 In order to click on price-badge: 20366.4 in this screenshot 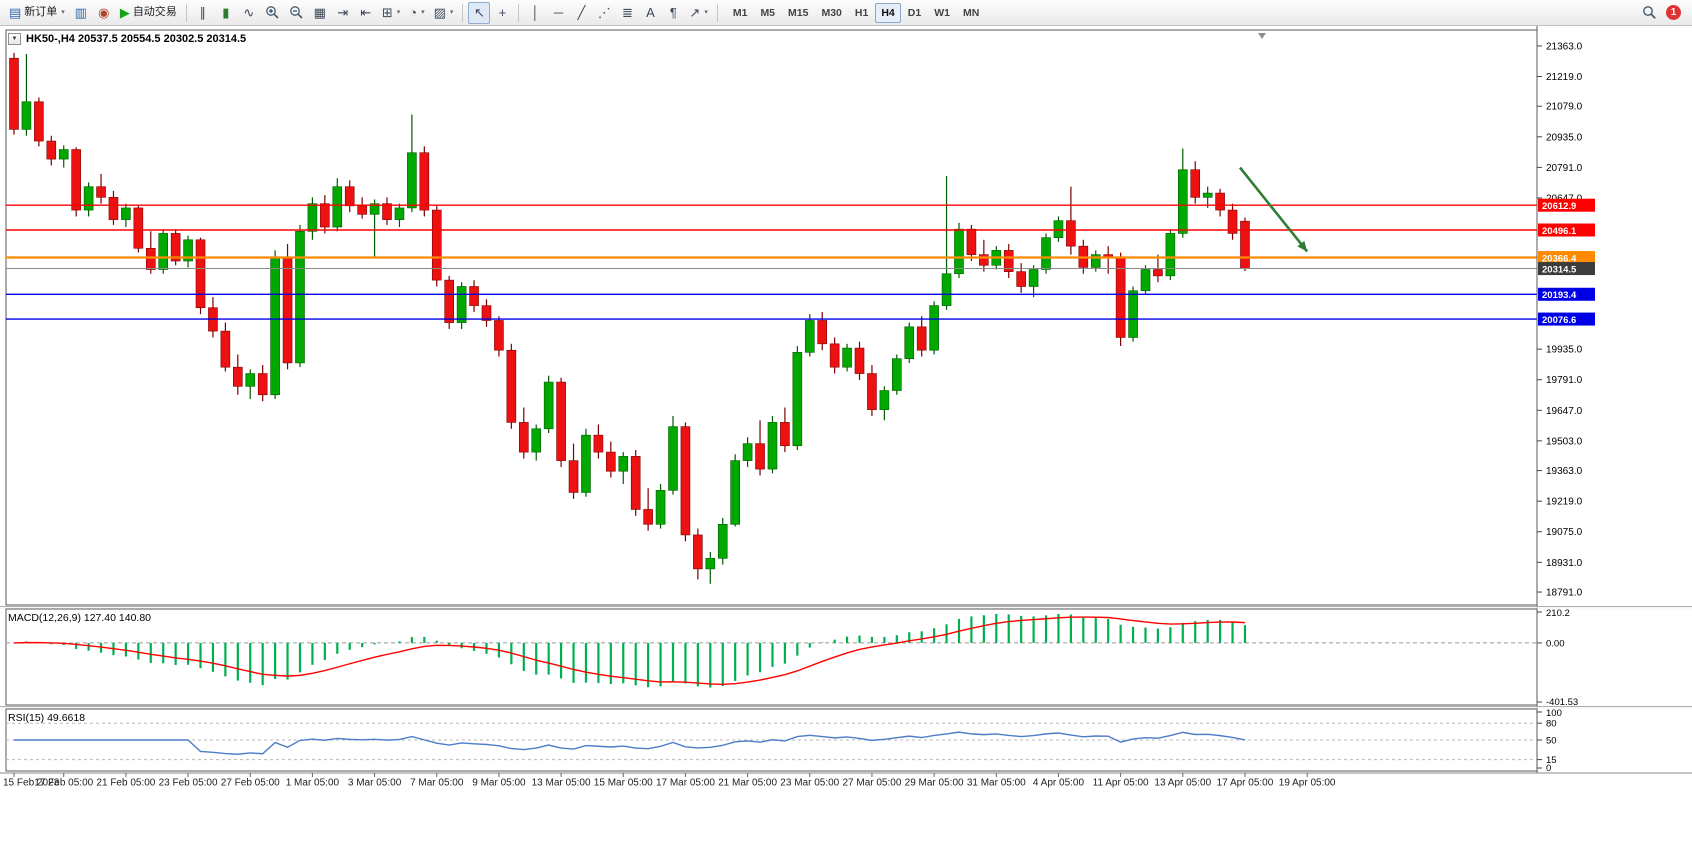, I will do `click(1566, 257)`.